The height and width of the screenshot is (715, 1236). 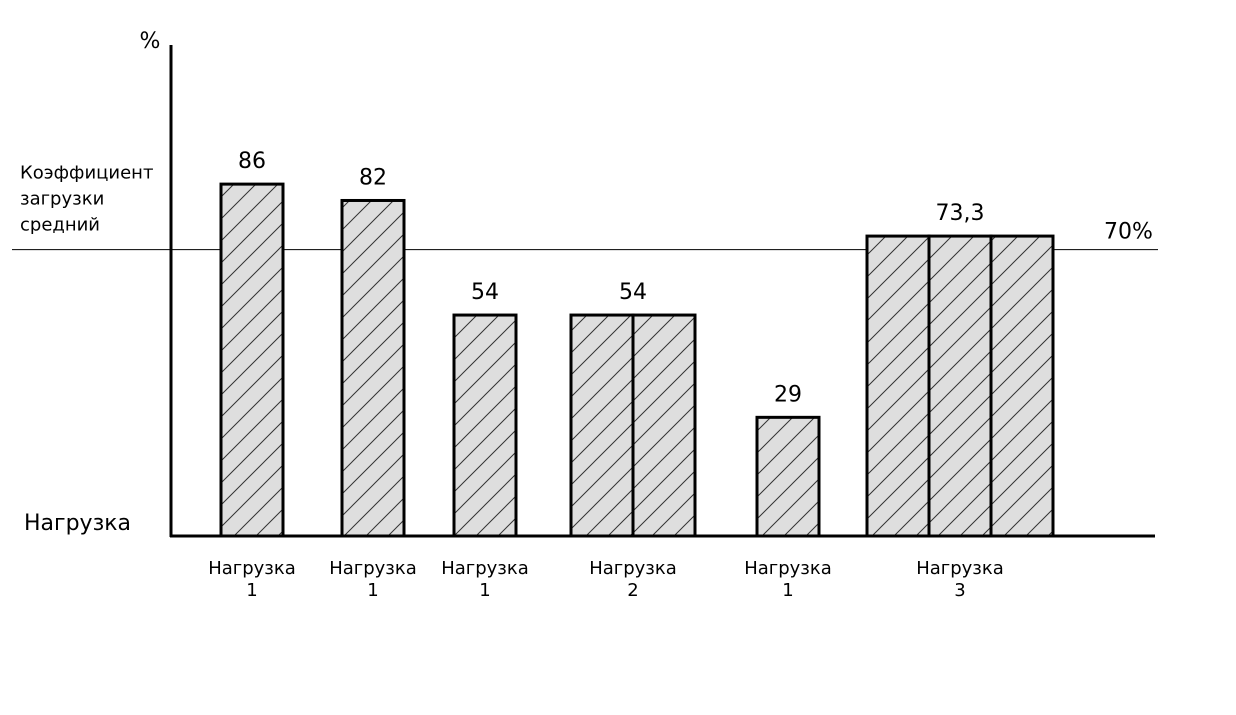 I want to click on value-label: 82, so click(x=373, y=177).